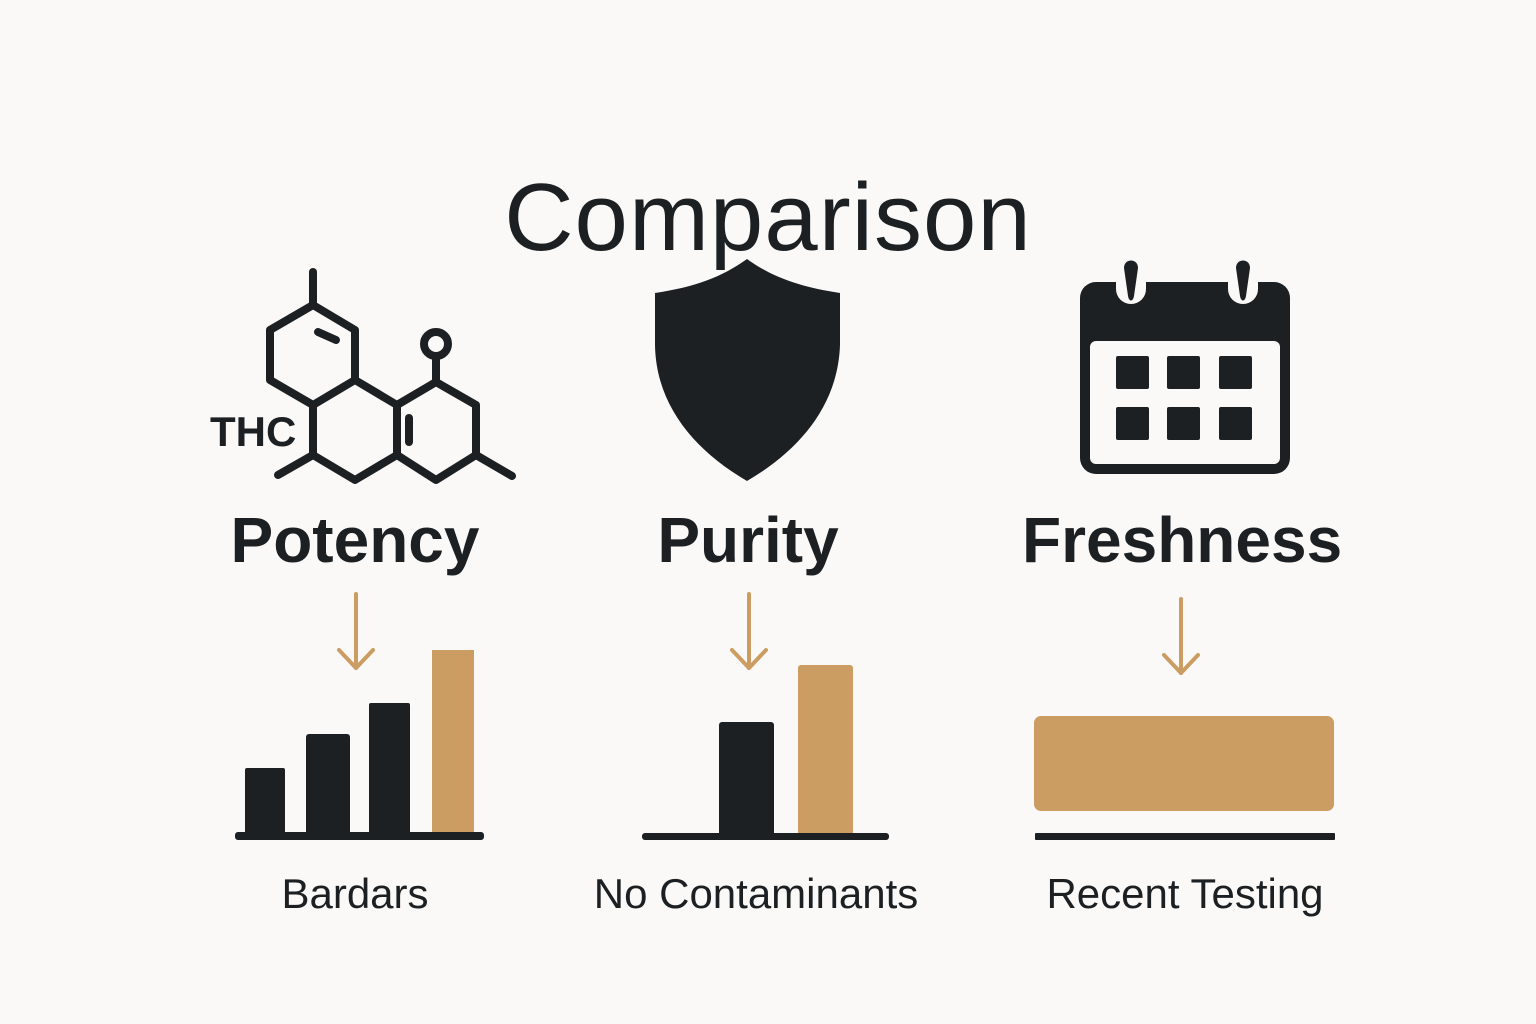  Describe the element at coordinates (1184, 763) in the screenshot. I see `bar-highlight` at that location.